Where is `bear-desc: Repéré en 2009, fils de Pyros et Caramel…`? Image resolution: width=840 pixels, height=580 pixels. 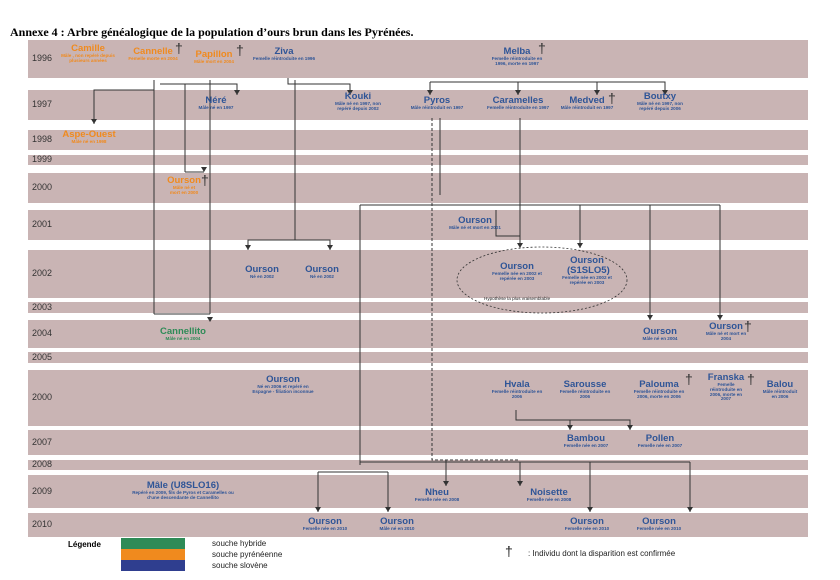
bear-desc: Repéré en 2009, fils de Pyros et Caramel… is located at coordinates (183, 494).